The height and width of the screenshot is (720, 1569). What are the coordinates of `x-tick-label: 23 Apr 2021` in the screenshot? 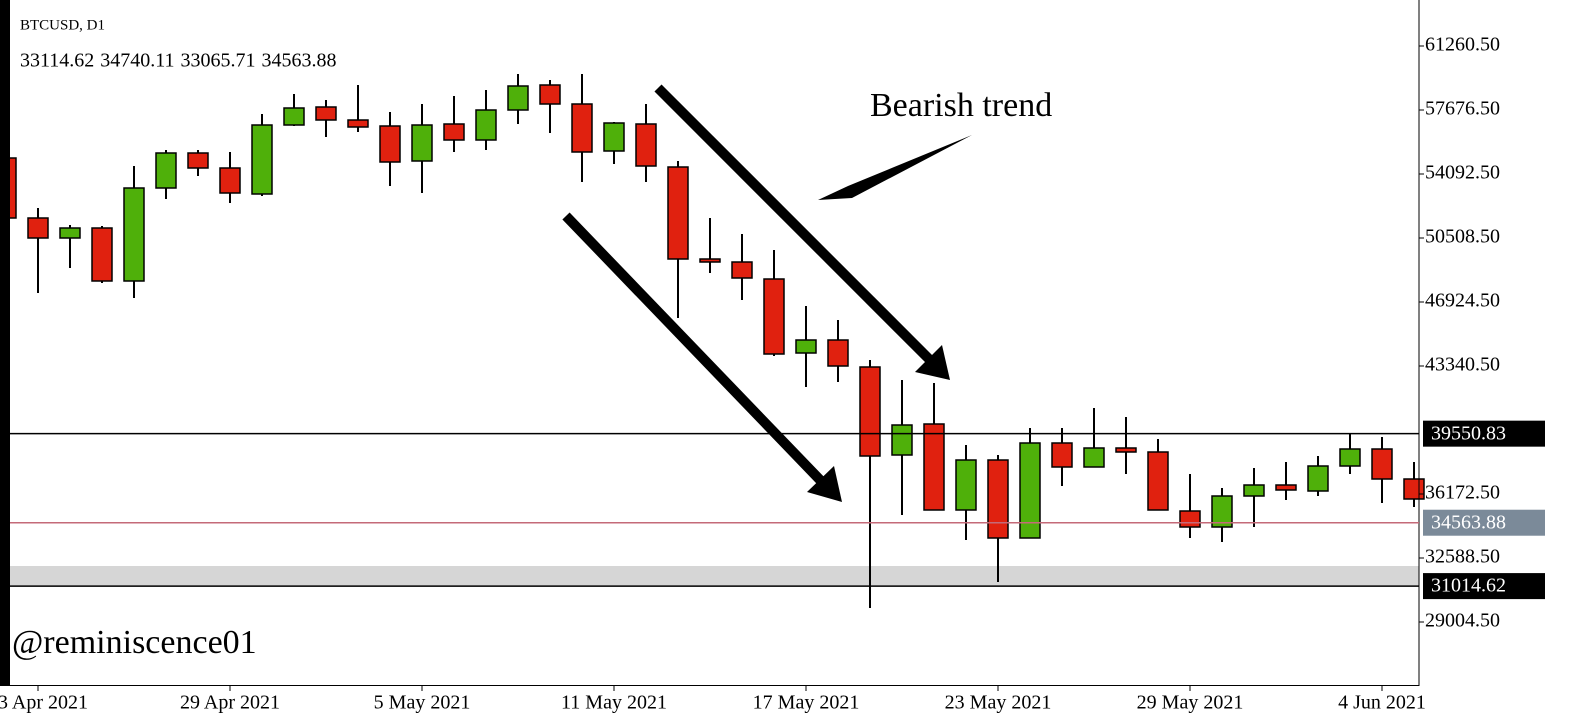 It's located at (44, 703).